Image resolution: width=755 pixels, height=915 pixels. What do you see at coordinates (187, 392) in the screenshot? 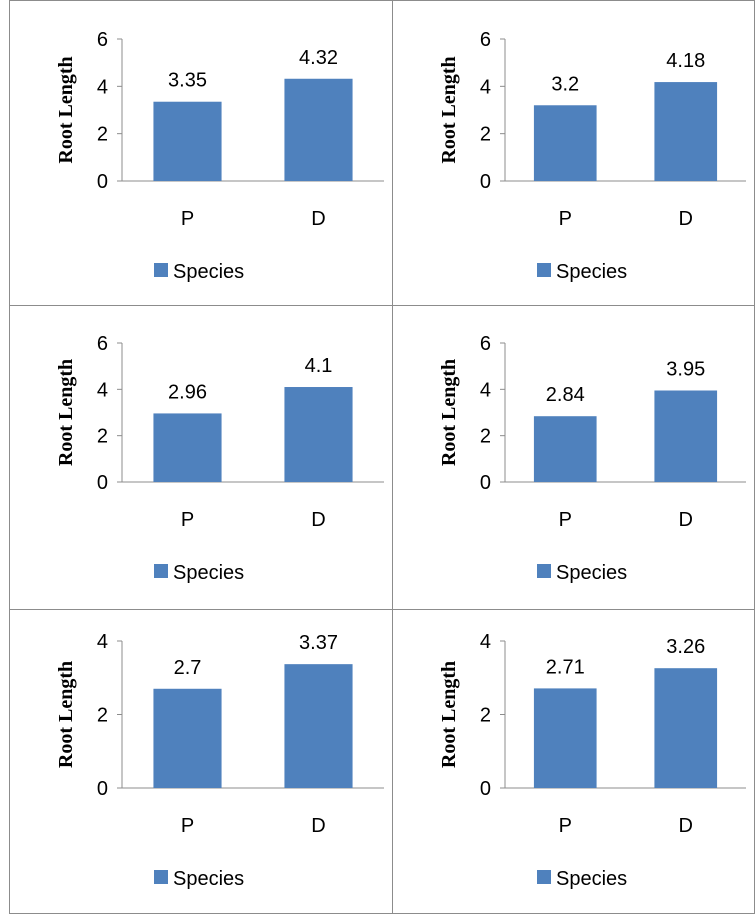
I see `data-label: 2.96` at bounding box center [187, 392].